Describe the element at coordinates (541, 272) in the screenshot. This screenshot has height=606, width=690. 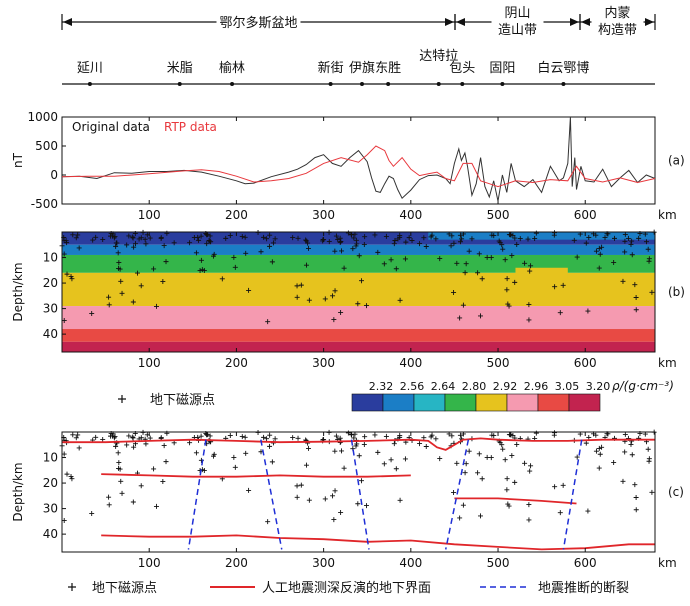
I see `density-block` at that location.